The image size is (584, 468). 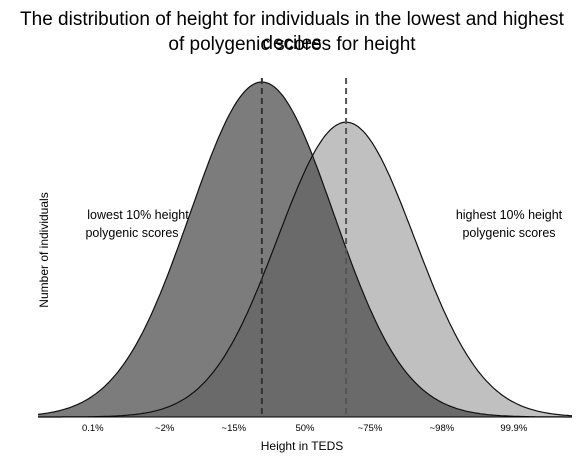 What do you see at coordinates (93, 428) in the screenshot?
I see `x-tick-label-0: 0.1%` at bounding box center [93, 428].